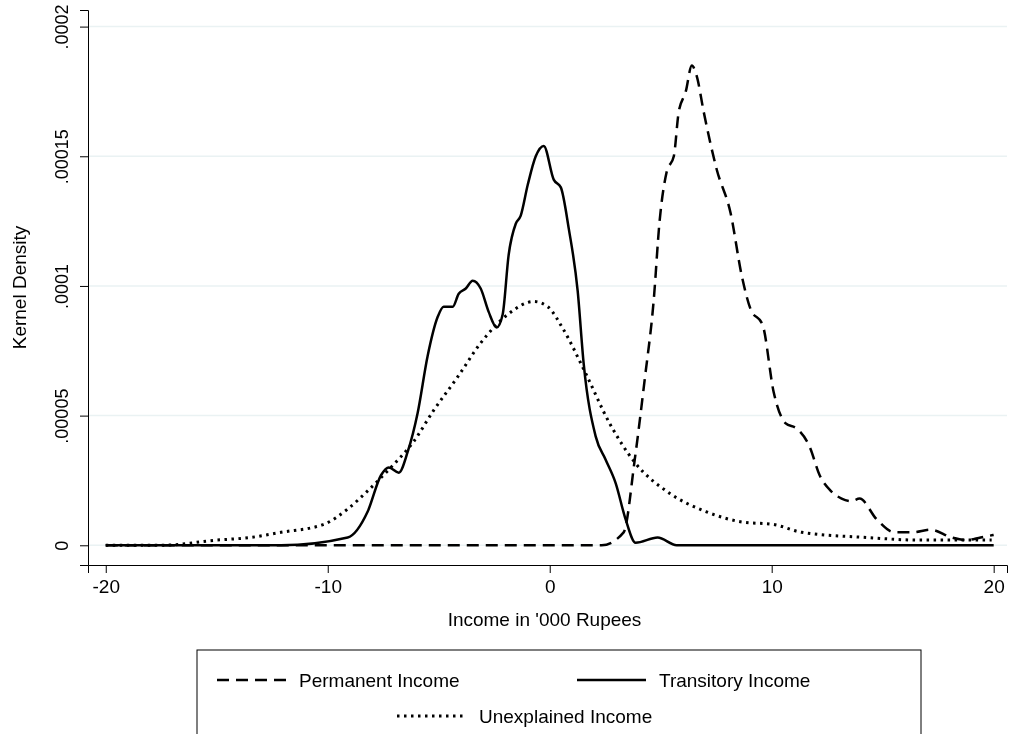  I want to click on x-axis-title: Income in '000 Rupees, so click(544, 619).